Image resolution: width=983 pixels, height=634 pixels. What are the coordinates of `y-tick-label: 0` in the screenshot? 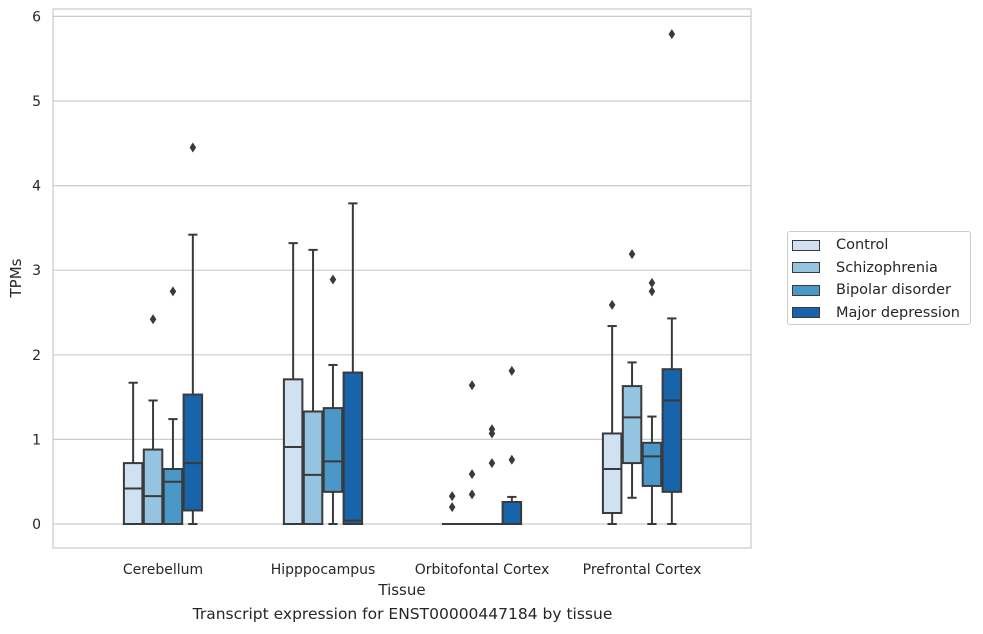 It's located at (36, 525).